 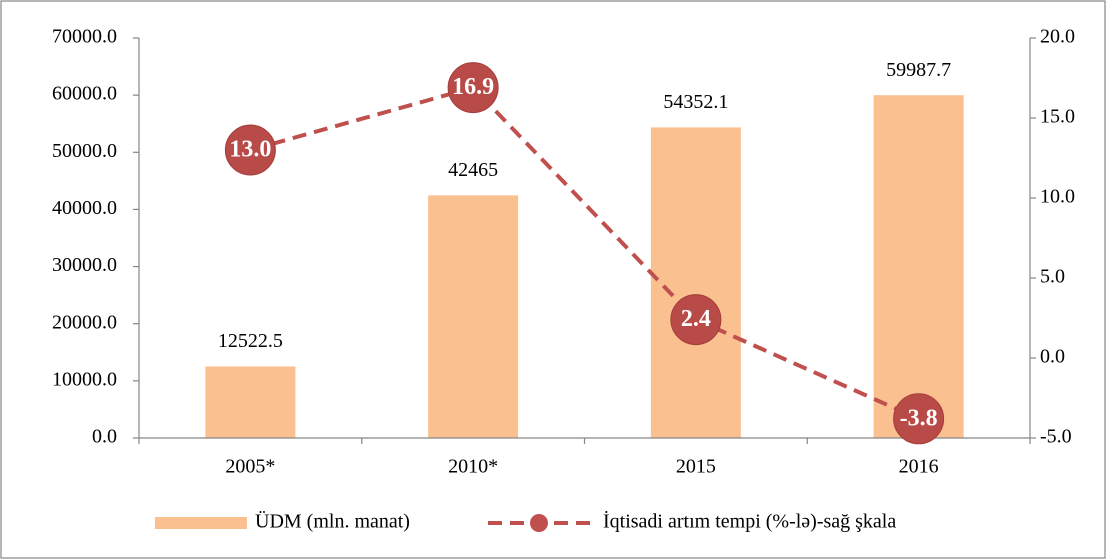 What do you see at coordinates (250, 341) in the screenshot?
I see `bar-value-label: 12522.5` at bounding box center [250, 341].